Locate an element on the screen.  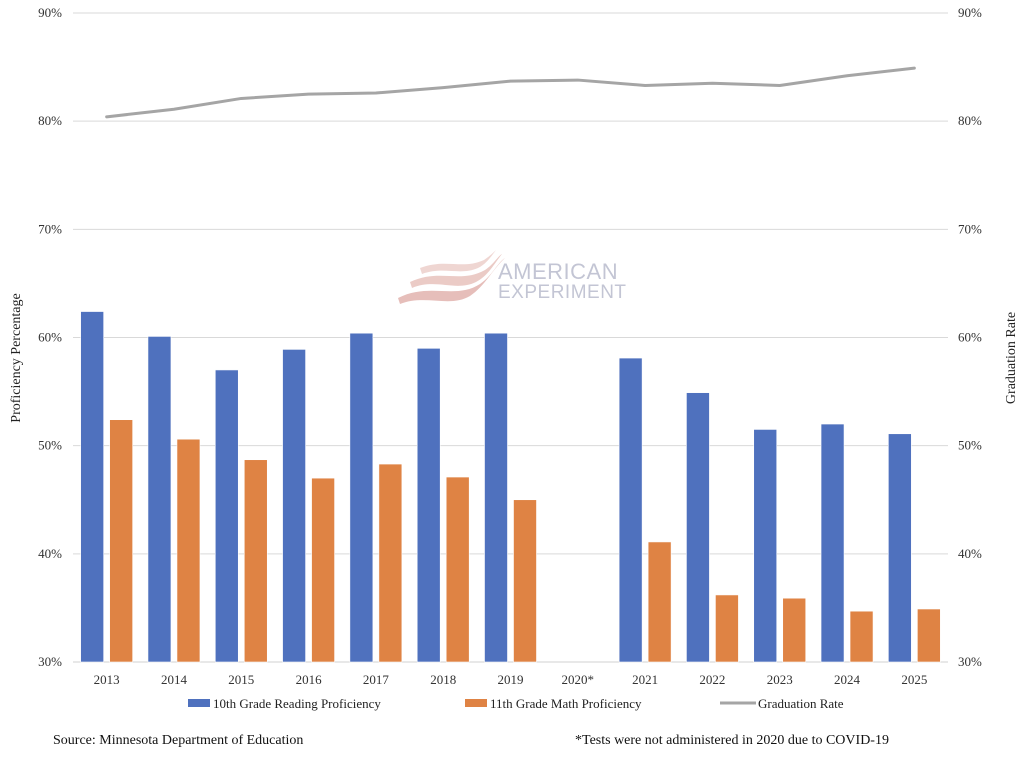
y2-tick-label: 70% is located at coordinates (970, 228).